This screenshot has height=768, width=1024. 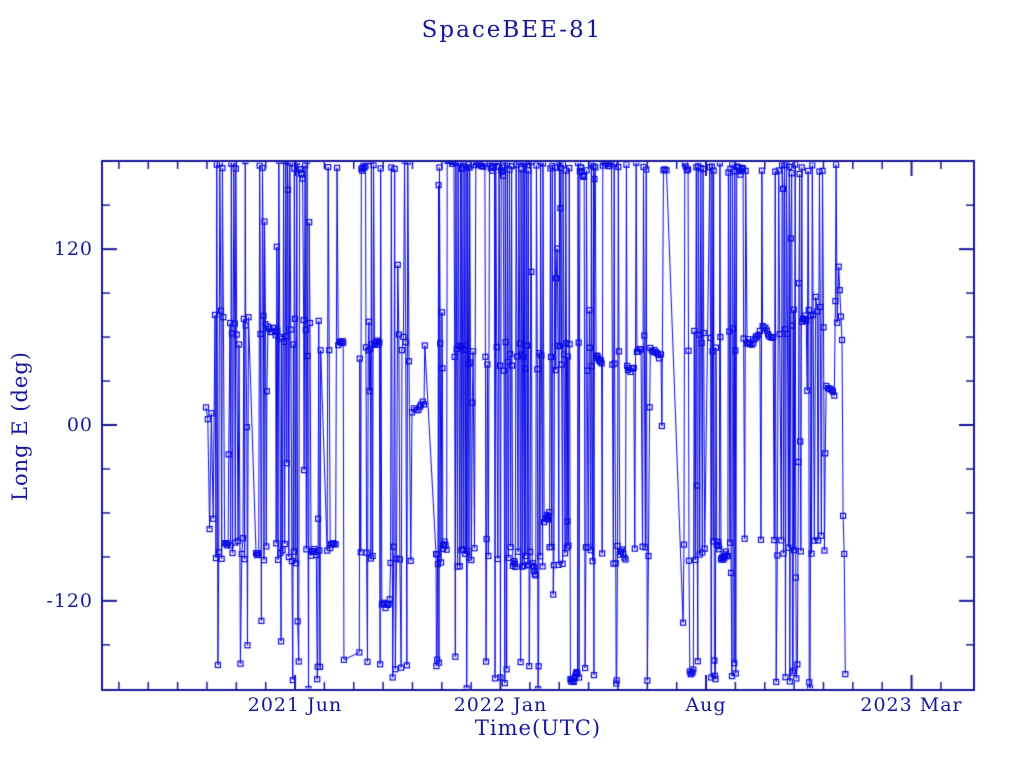 I want to click on x-tick-label: 2021 Jun, so click(x=295, y=705).